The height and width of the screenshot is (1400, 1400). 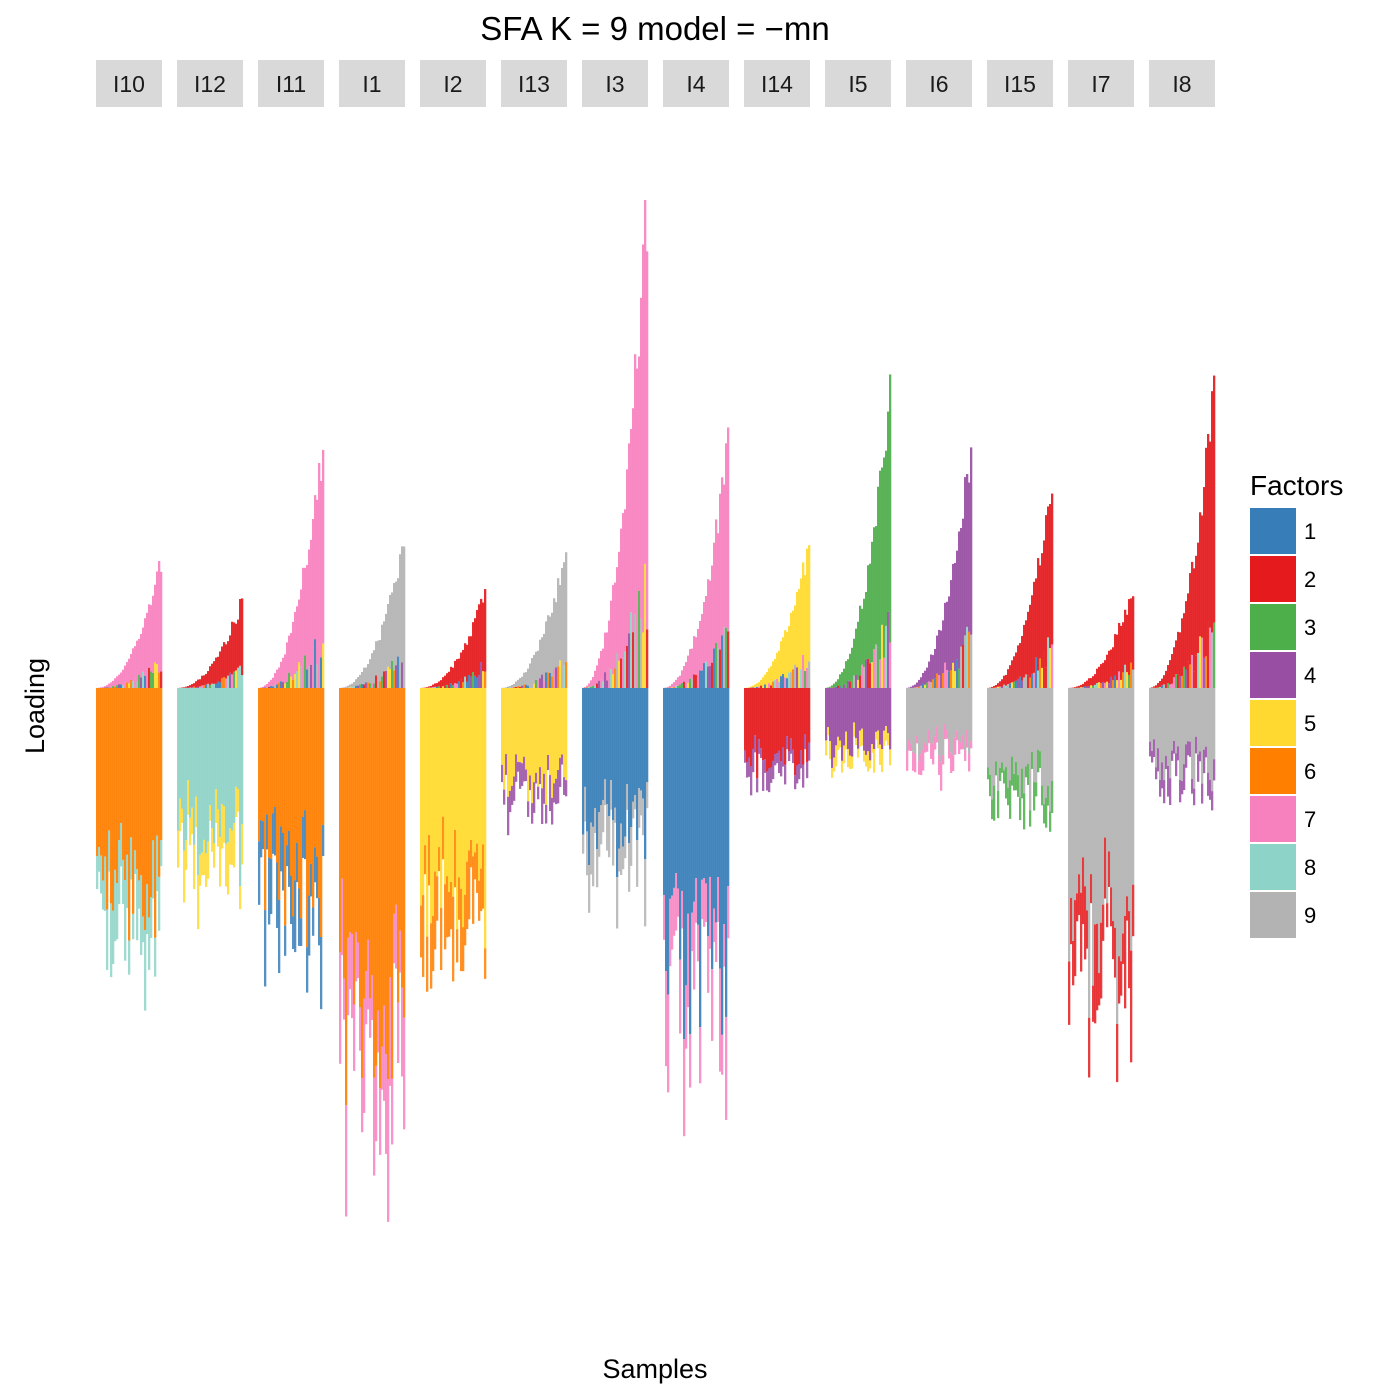 What do you see at coordinates (1310, 915) in the screenshot?
I see `legend-label: 9` at bounding box center [1310, 915].